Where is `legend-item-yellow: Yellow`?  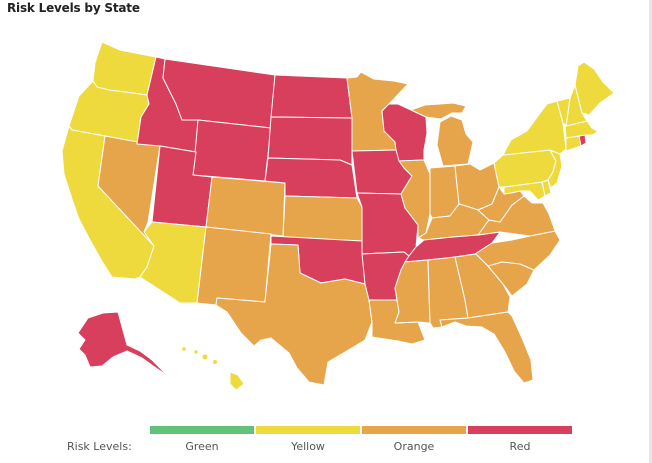 legend-item-yellow: Yellow is located at coordinates (308, 439).